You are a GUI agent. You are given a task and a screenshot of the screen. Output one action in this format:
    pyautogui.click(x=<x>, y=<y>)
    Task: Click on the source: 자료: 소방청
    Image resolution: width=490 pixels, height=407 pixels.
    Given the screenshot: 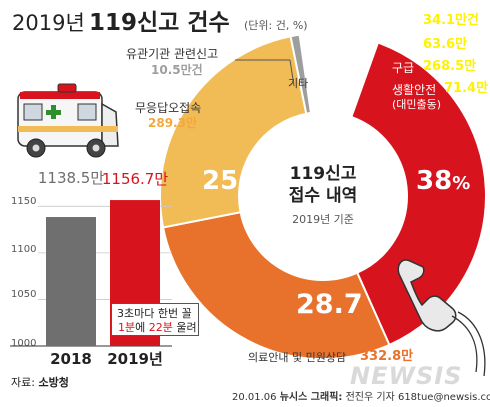 What is the action you would take?
    pyautogui.click(x=40, y=382)
    